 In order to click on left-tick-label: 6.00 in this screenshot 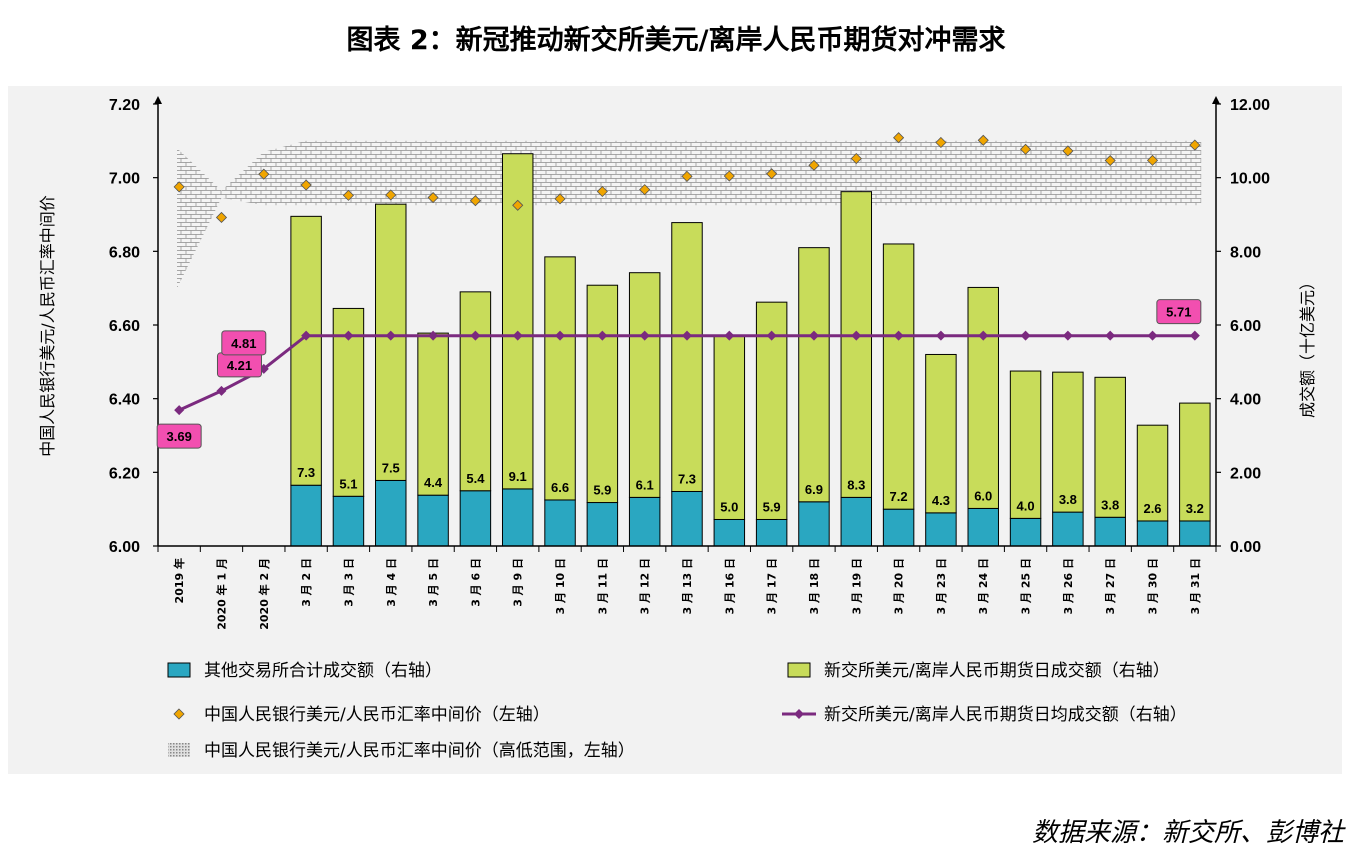, I will do `click(124, 547)`.